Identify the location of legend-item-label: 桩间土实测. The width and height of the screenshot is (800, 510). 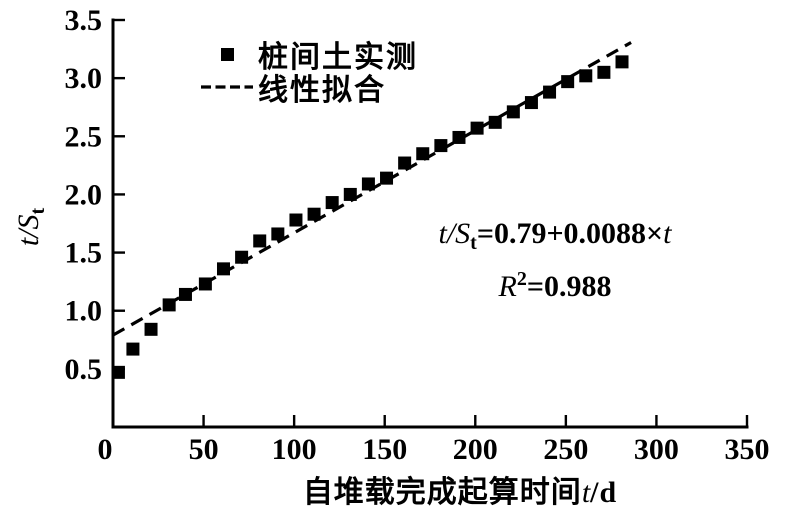
(338, 57).